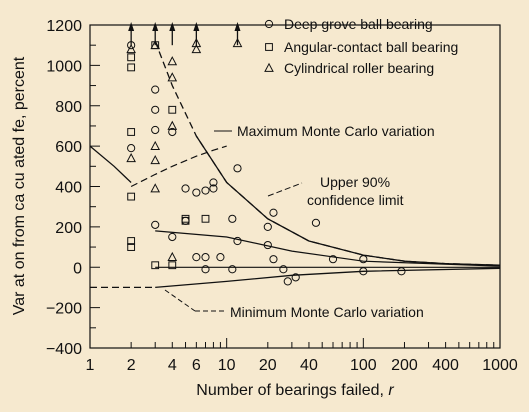 This screenshot has height=412, width=529. I want to click on y-tick-label: −400, so click(64, 349).